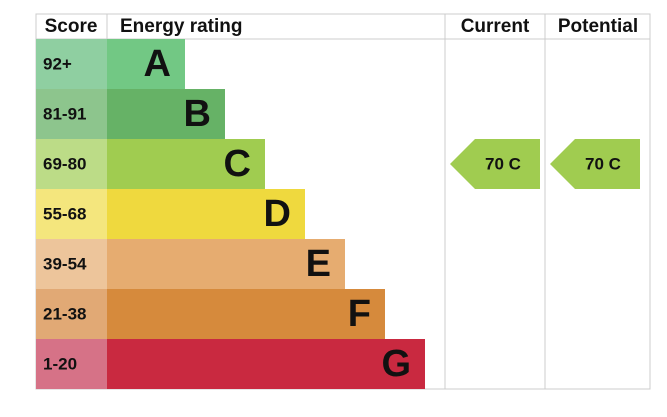 This screenshot has width=667, height=417. Describe the element at coordinates (318, 264) in the screenshot. I see `rating-letter: E` at that location.